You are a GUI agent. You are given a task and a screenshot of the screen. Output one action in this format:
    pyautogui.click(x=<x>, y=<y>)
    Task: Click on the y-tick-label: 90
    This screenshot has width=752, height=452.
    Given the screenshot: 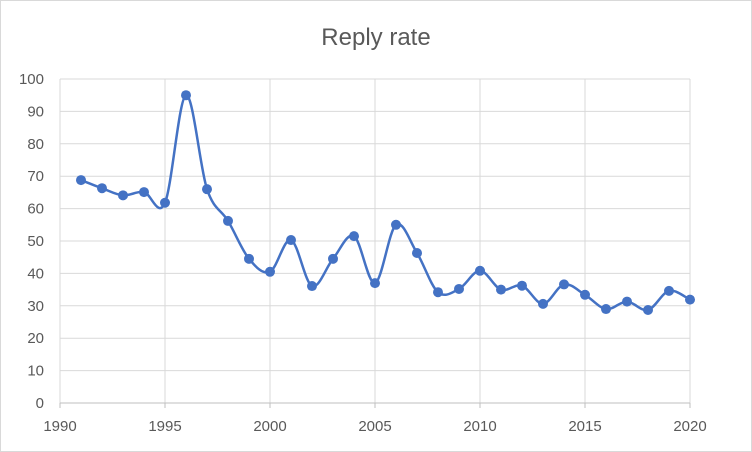 What is the action you would take?
    pyautogui.click(x=35, y=111)
    